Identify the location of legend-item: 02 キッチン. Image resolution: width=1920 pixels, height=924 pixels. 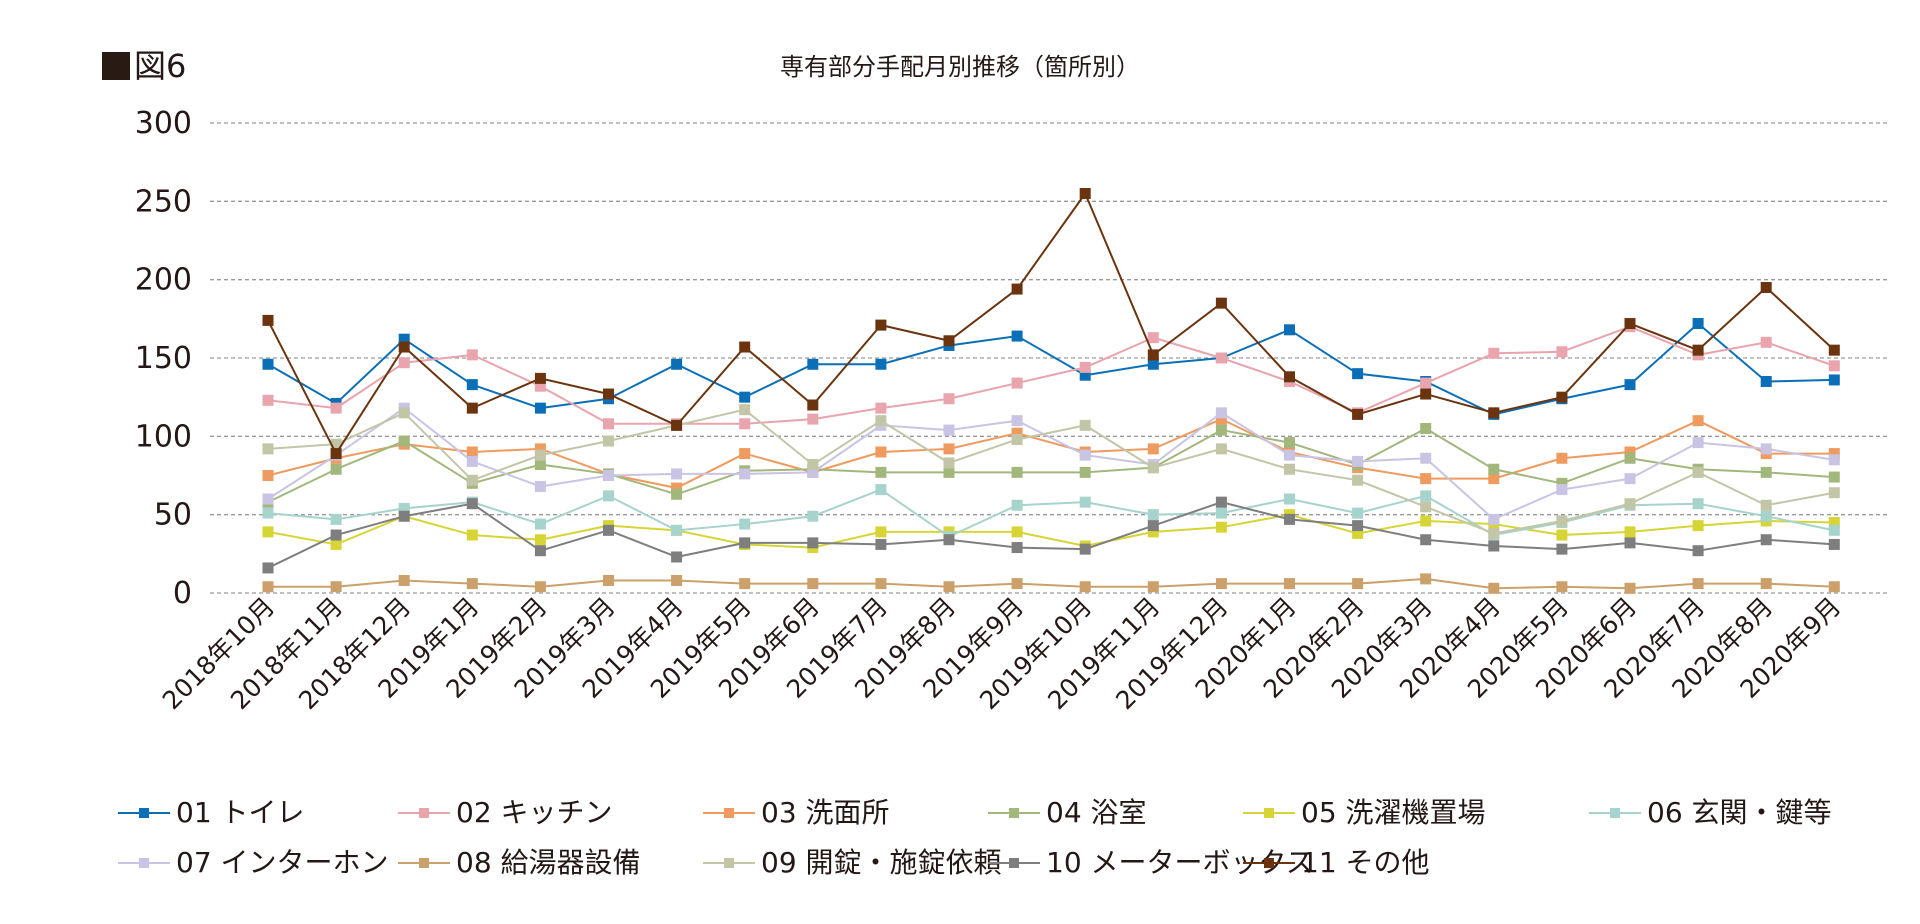
(505, 813).